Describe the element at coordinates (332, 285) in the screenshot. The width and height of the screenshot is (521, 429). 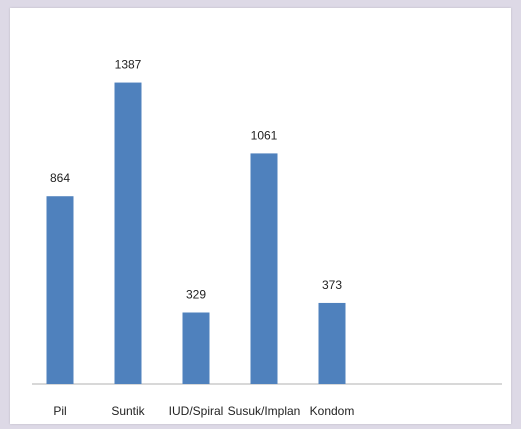
I see `value-label-4: 373` at that location.